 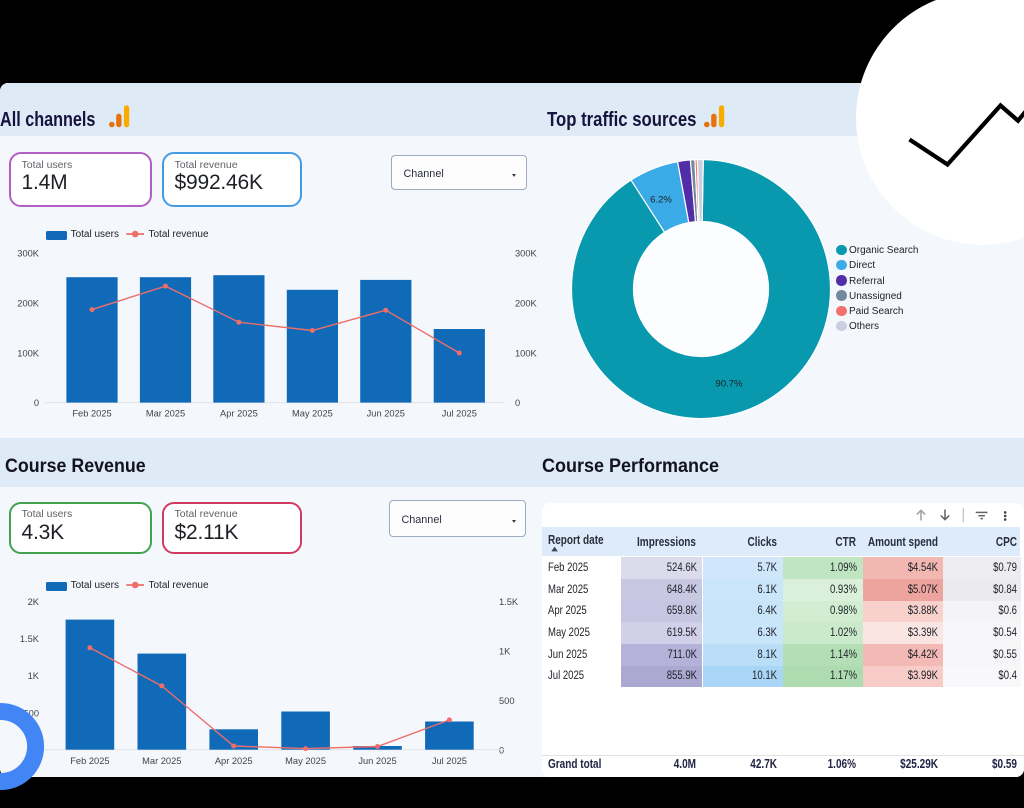 What do you see at coordinates (34, 602) in the screenshot?
I see `svg-text: 2K` at bounding box center [34, 602].